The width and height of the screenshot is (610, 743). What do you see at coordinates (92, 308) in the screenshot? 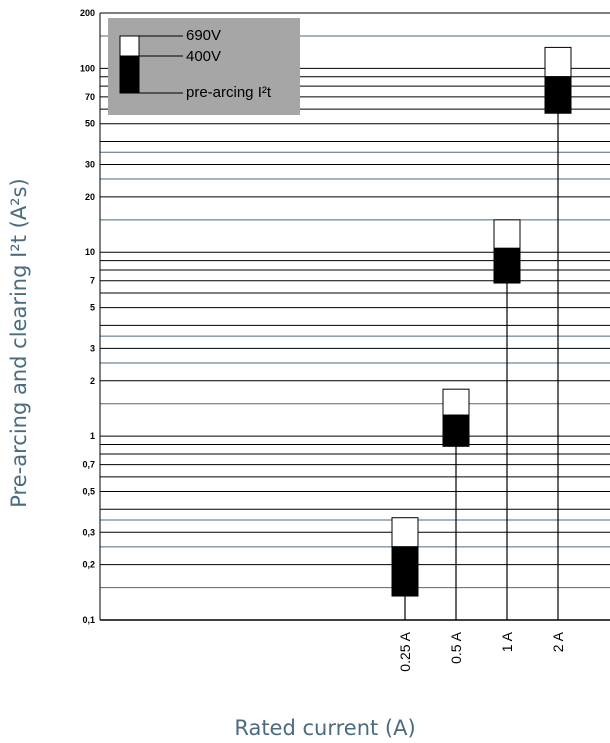
I see `y-tick-label: 5` at bounding box center [92, 308].